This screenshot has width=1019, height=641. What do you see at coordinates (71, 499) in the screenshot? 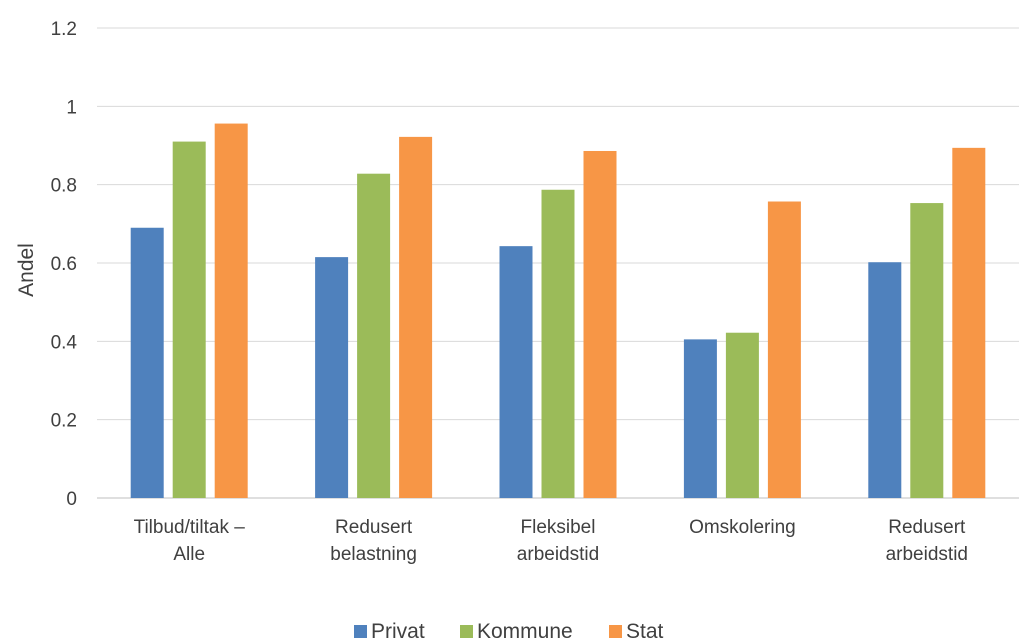
I see `y-tick-label: 0` at bounding box center [71, 499].